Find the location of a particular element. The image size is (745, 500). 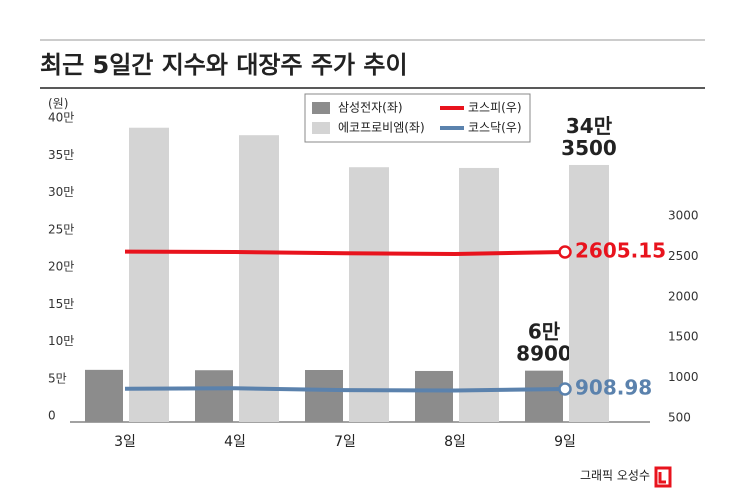

y2-tick-label: 2000 is located at coordinates (683, 296).